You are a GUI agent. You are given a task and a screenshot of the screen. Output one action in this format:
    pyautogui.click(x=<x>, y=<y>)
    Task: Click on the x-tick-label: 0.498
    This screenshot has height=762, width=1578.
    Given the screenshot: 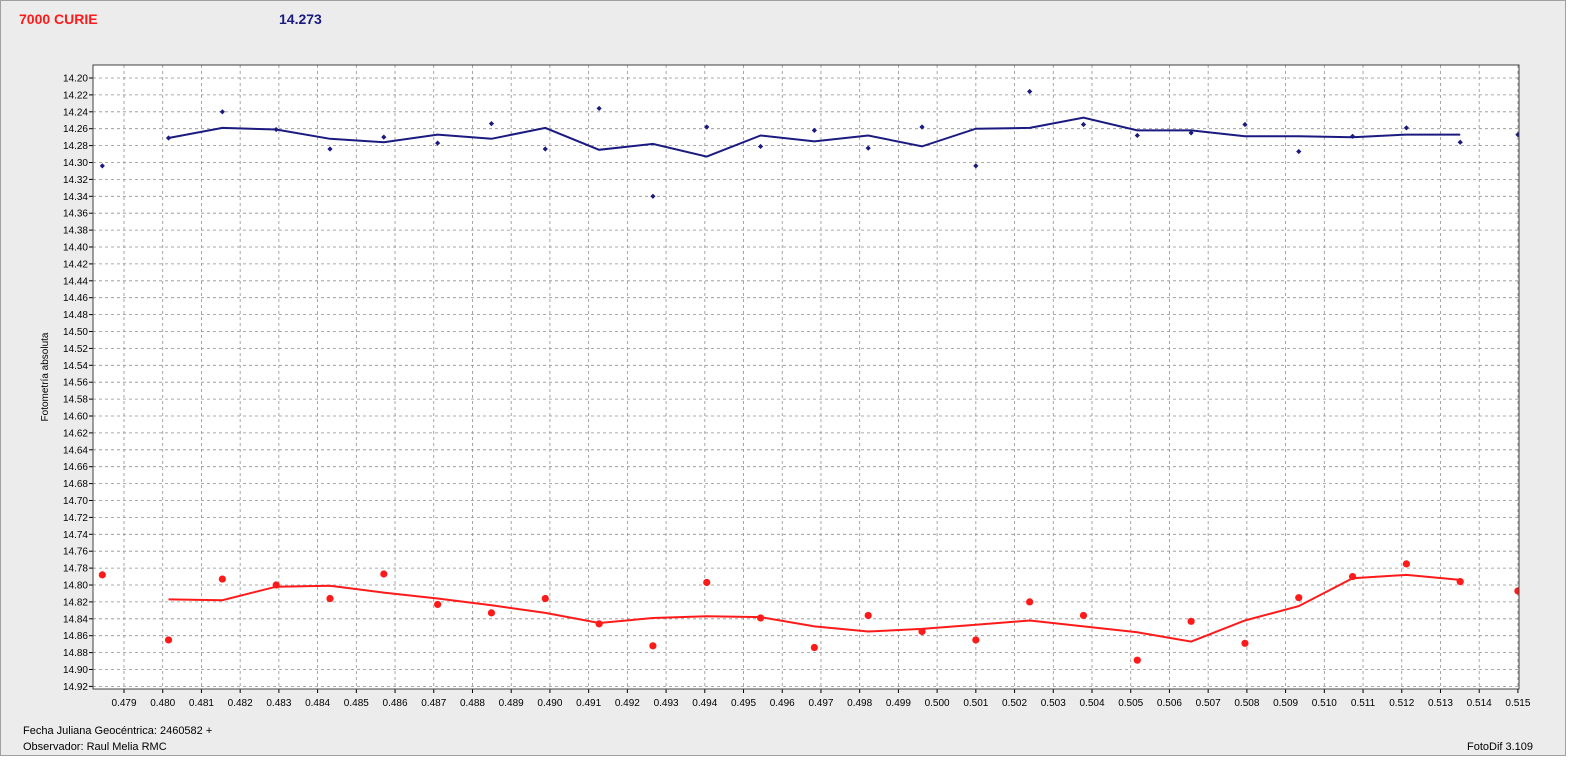 What is the action you would take?
    pyautogui.click(x=859, y=703)
    